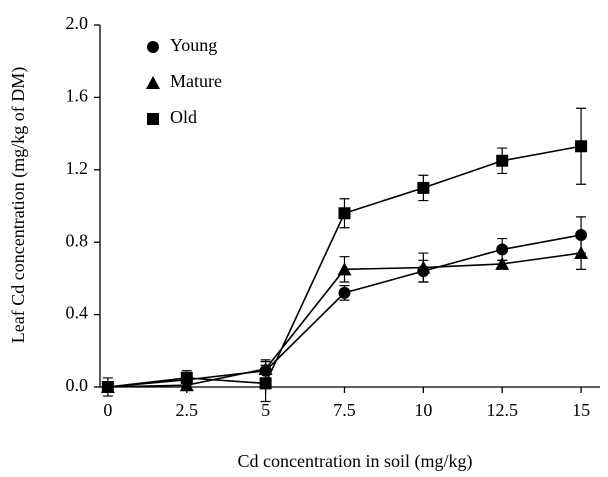  What do you see at coordinates (265, 410) in the screenshot?
I see `x-tick-label: 5` at bounding box center [265, 410].